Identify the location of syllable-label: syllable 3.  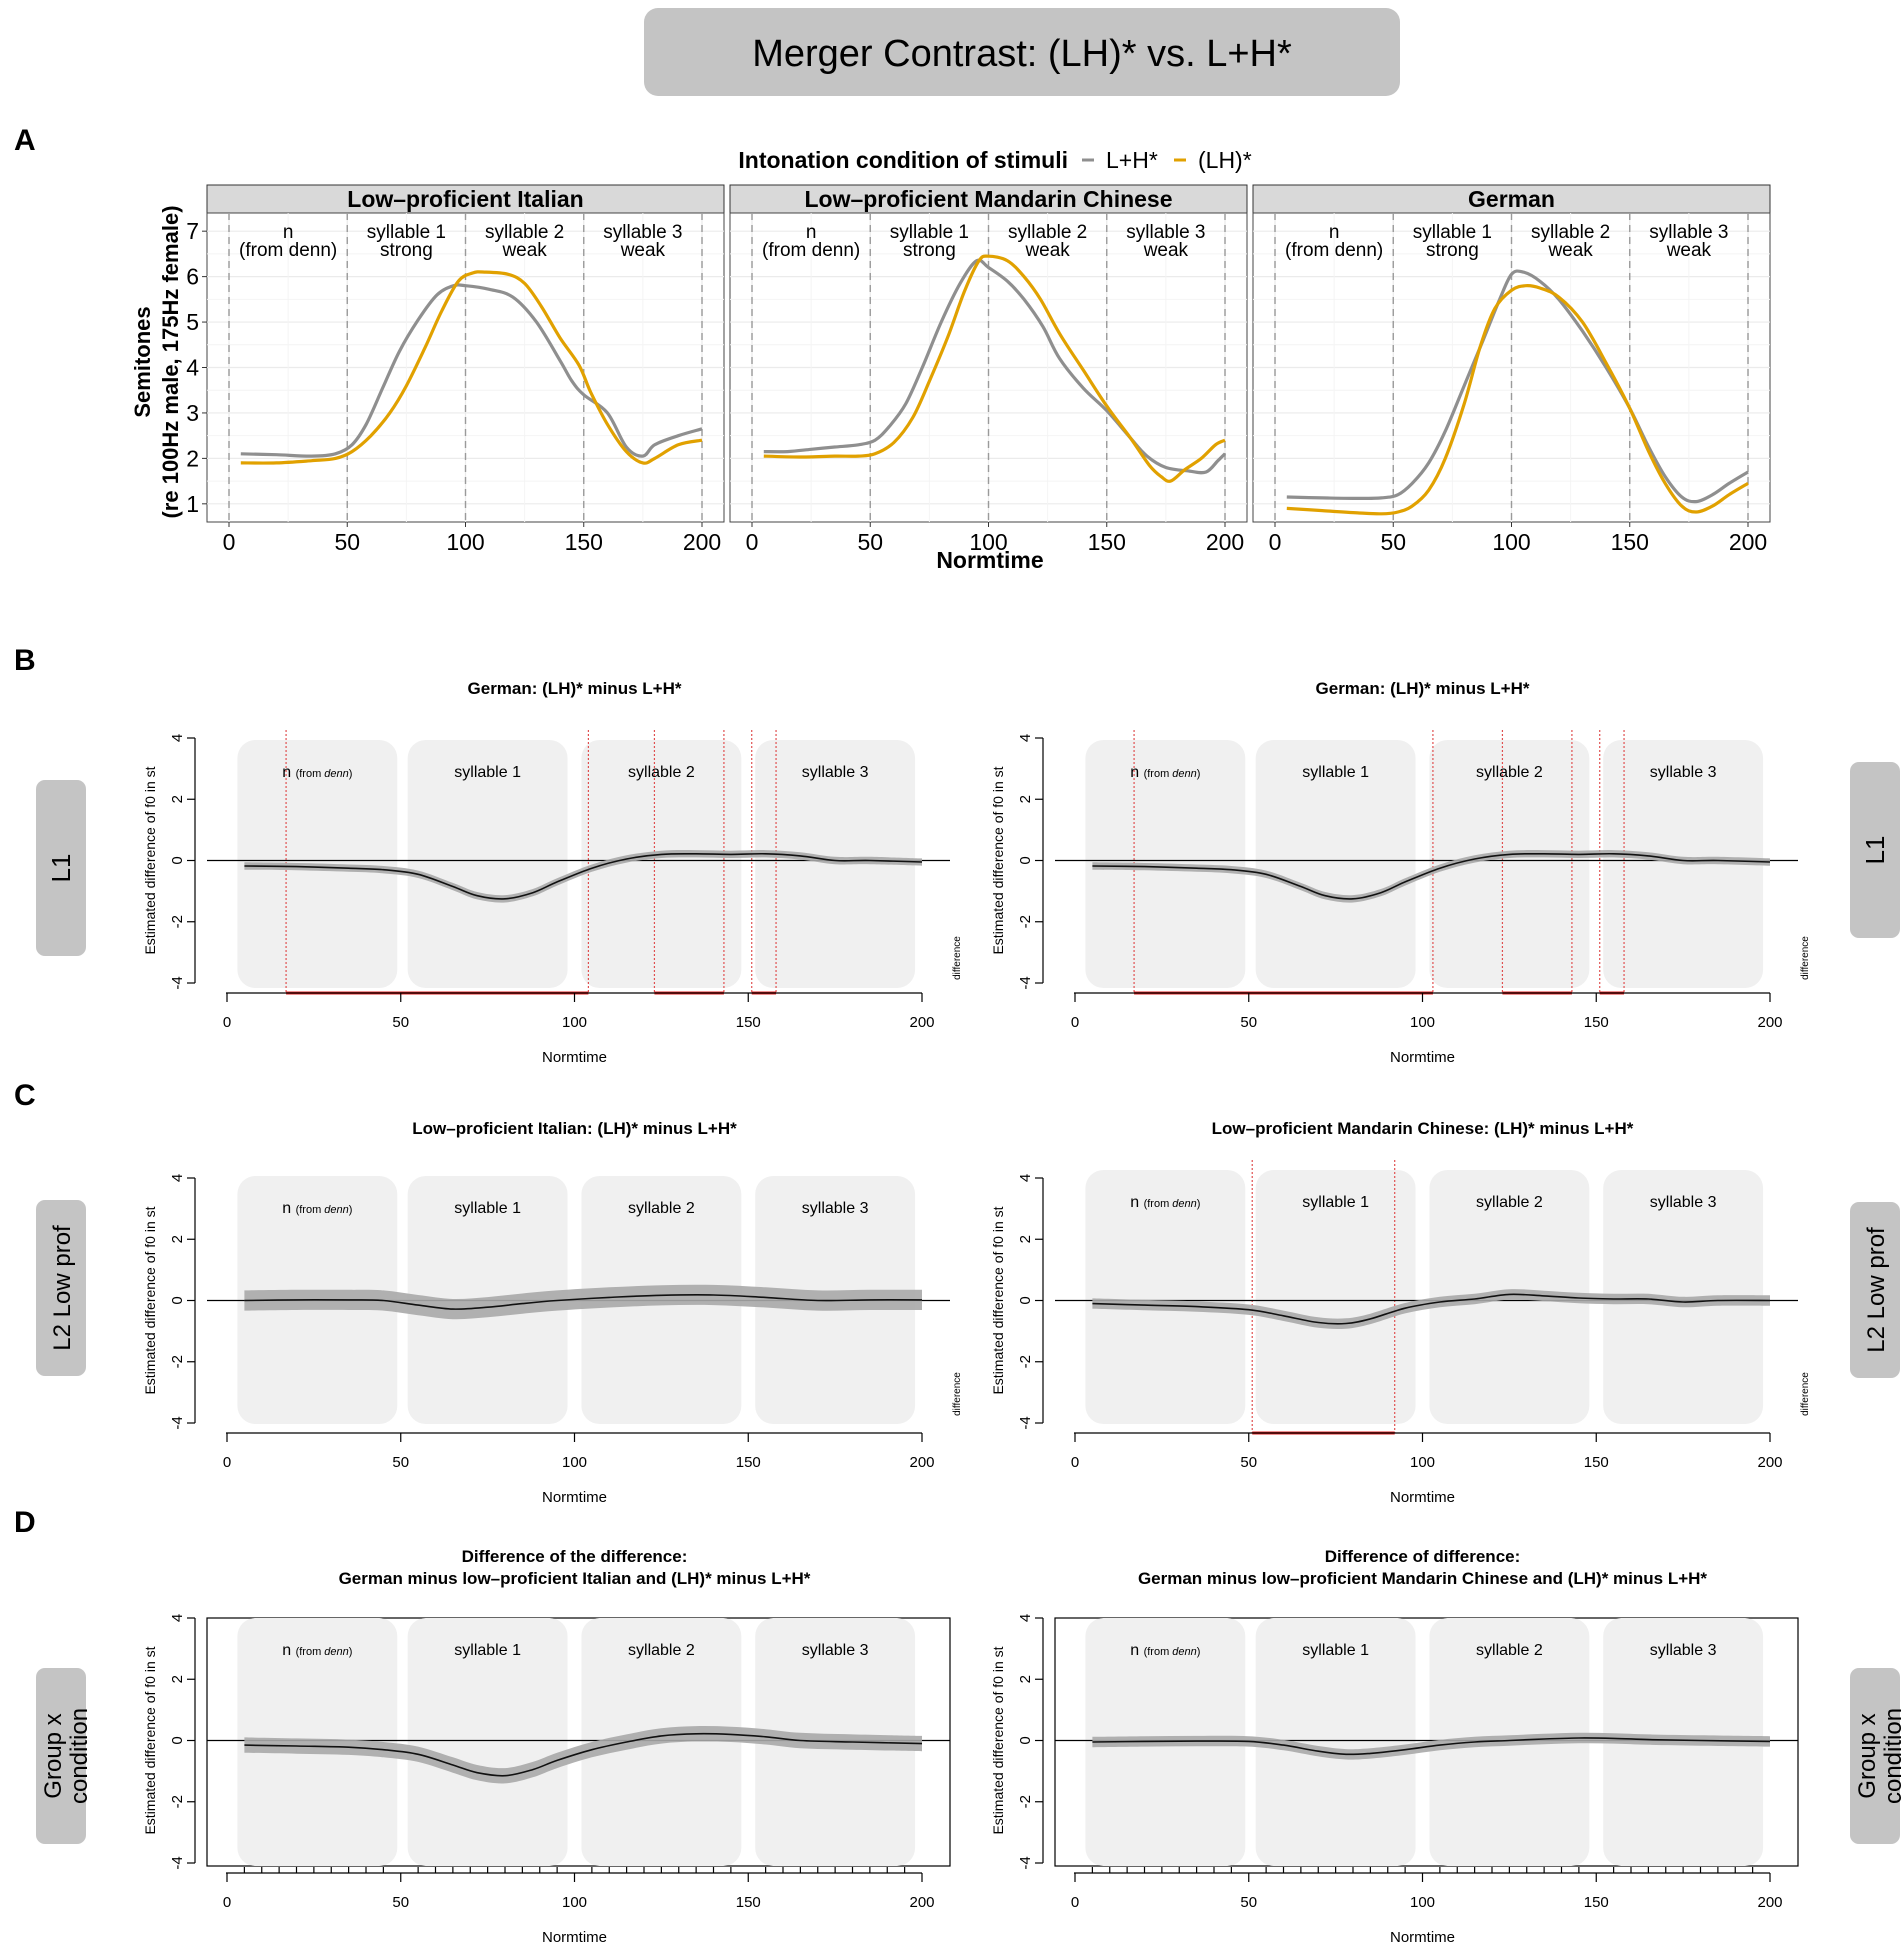
(835, 772).